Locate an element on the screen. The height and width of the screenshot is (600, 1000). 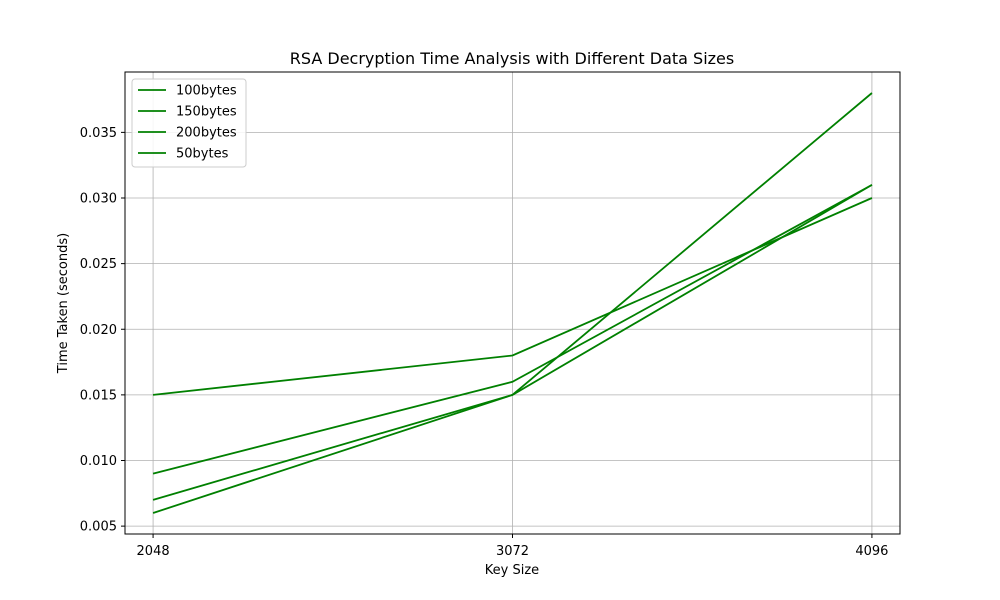
y-tick-label: 0.030 is located at coordinates (98, 199).